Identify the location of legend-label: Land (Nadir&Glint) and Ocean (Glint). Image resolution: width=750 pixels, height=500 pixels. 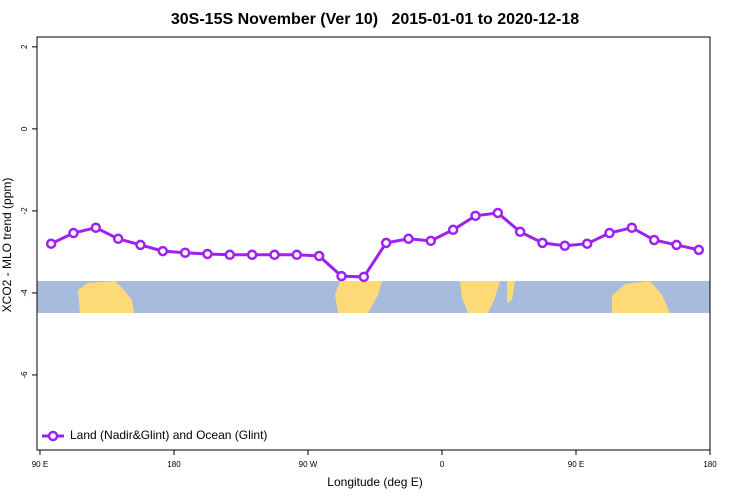
(168, 435).